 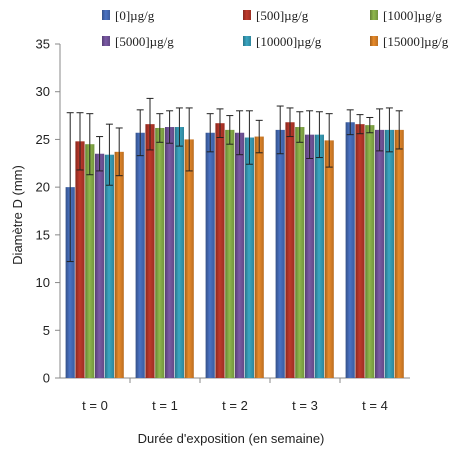 What do you see at coordinates (231, 438) in the screenshot?
I see `x-axis-title: Durée d'exposition (en semaine)` at bounding box center [231, 438].